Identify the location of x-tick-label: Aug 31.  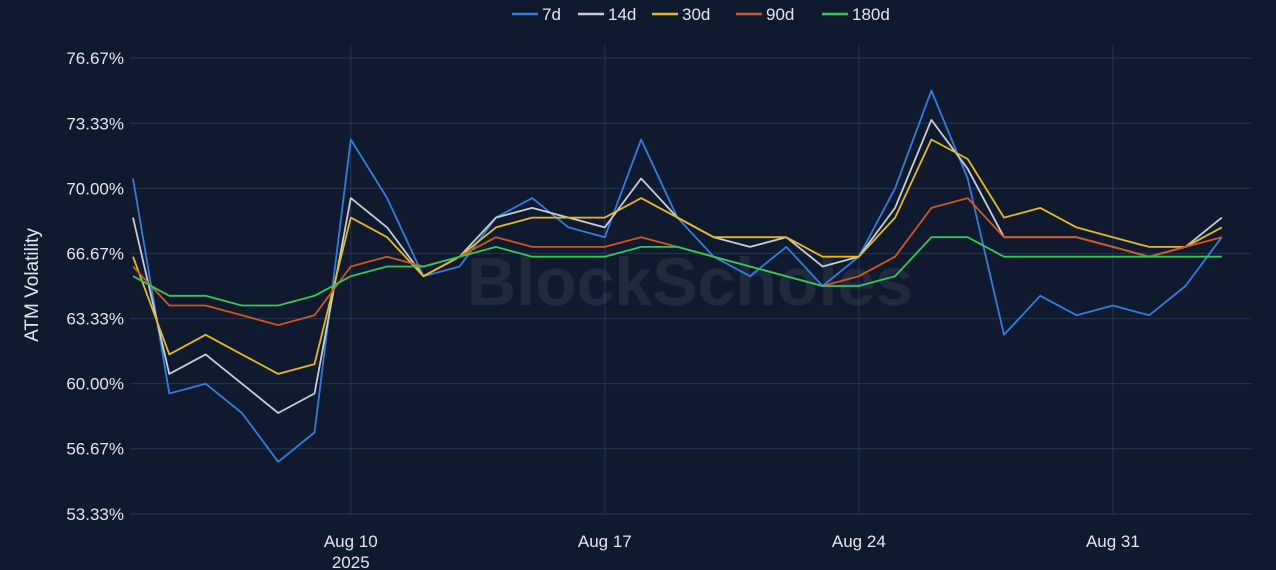
(1113, 541).